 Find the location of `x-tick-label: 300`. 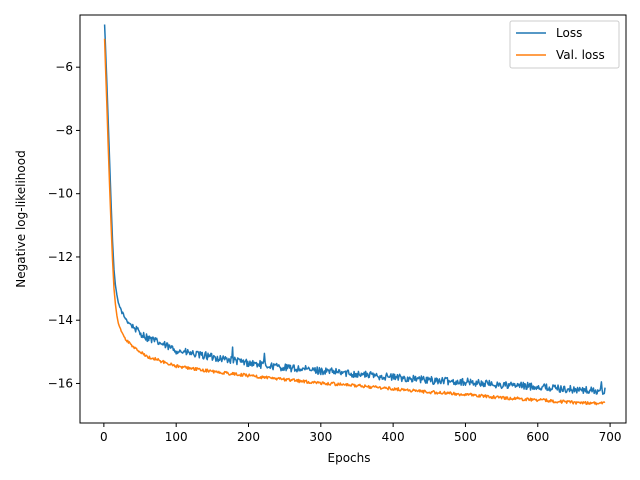

x-tick-label: 300 is located at coordinates (320, 437).